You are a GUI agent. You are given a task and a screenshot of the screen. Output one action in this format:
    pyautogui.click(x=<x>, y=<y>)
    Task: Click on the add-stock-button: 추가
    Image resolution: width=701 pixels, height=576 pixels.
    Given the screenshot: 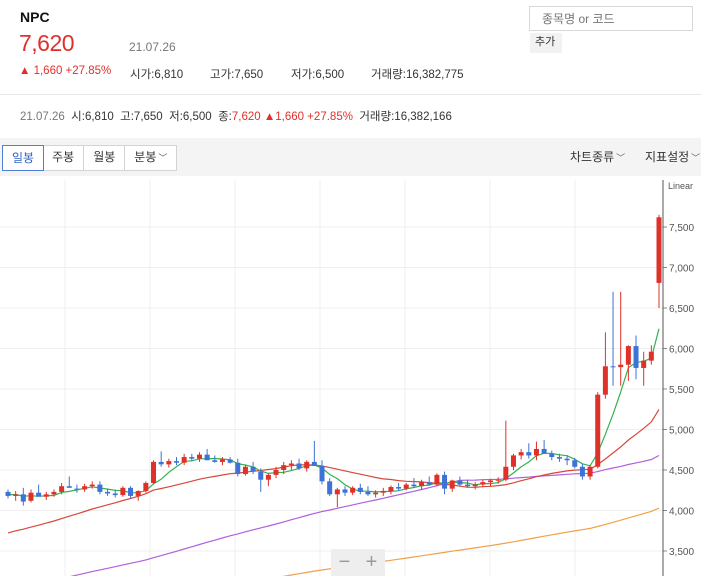 What is the action you would take?
    pyautogui.click(x=546, y=43)
    